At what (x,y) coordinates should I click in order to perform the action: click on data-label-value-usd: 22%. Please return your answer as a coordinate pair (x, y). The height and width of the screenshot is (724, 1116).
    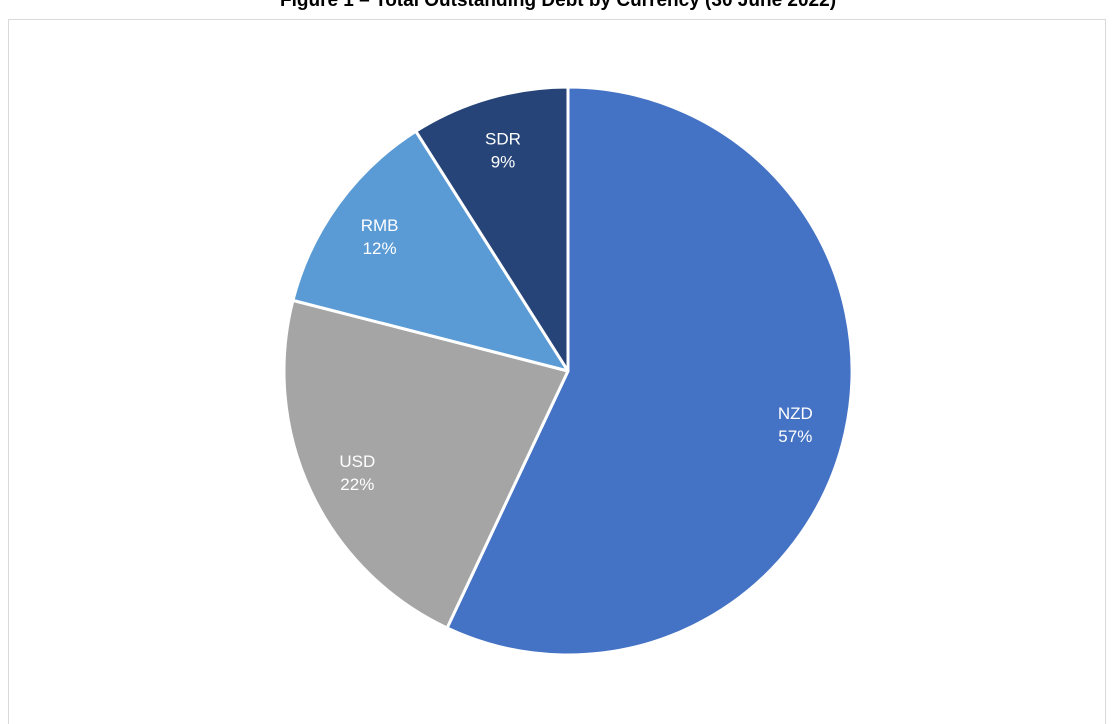
    Looking at the image, I should click on (357, 484).